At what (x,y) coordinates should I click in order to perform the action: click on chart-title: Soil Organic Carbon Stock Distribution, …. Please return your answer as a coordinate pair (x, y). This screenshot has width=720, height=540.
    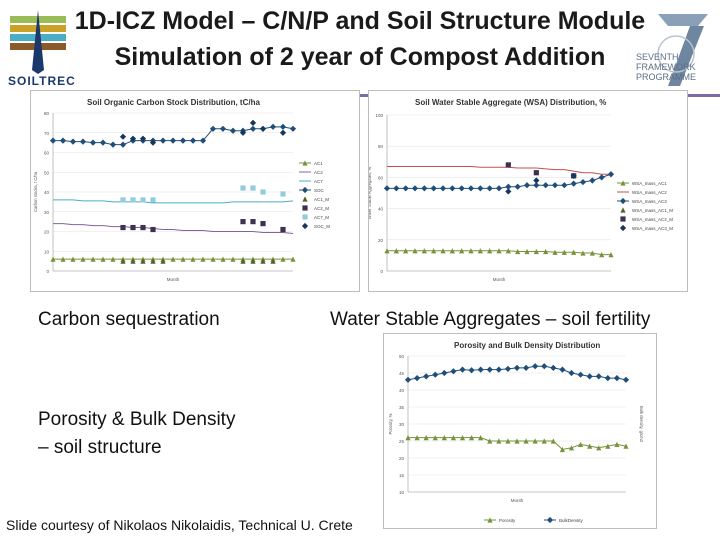
    Looking at the image, I should click on (173, 102).